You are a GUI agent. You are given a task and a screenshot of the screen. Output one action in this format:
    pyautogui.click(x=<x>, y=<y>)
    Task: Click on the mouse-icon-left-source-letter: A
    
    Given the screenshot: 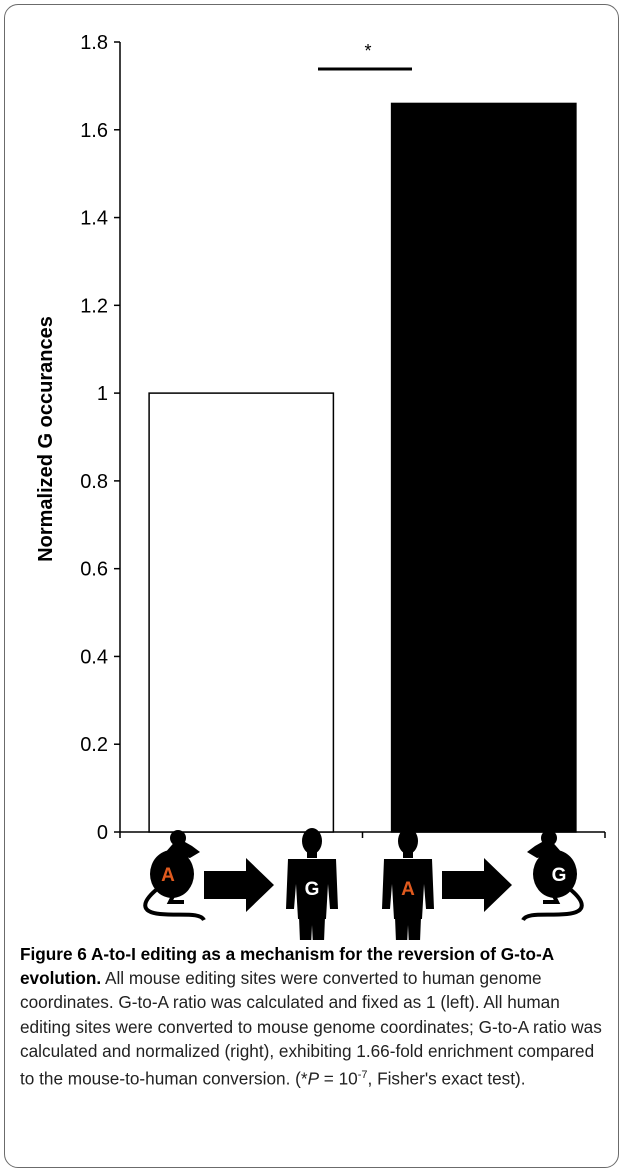 What is the action you would take?
    pyautogui.click(x=168, y=875)
    